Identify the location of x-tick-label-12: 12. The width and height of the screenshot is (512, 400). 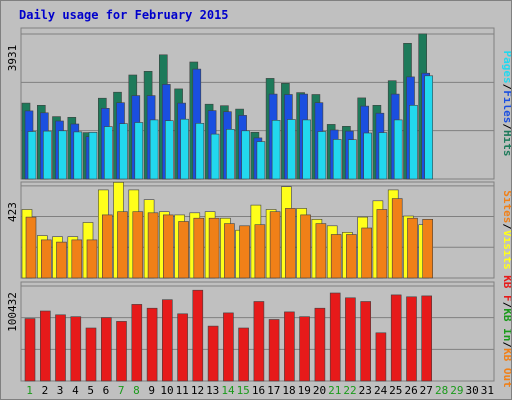
(197, 390).